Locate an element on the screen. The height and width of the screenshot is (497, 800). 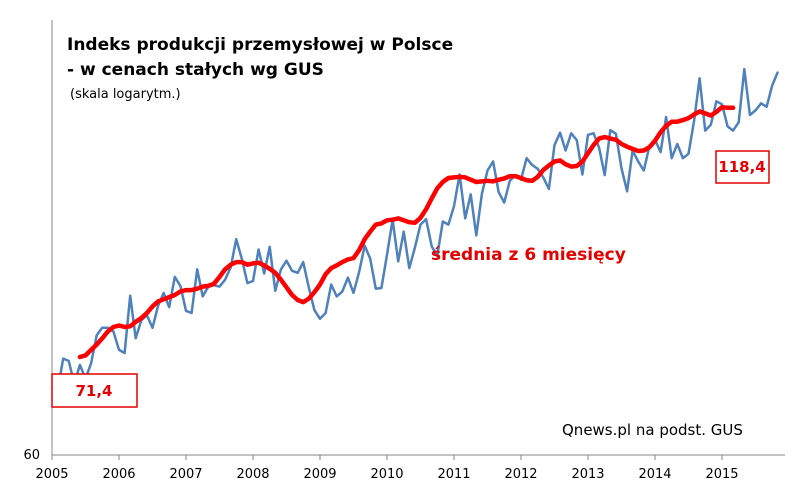
x-tick-label: 2013 is located at coordinates (587, 474).